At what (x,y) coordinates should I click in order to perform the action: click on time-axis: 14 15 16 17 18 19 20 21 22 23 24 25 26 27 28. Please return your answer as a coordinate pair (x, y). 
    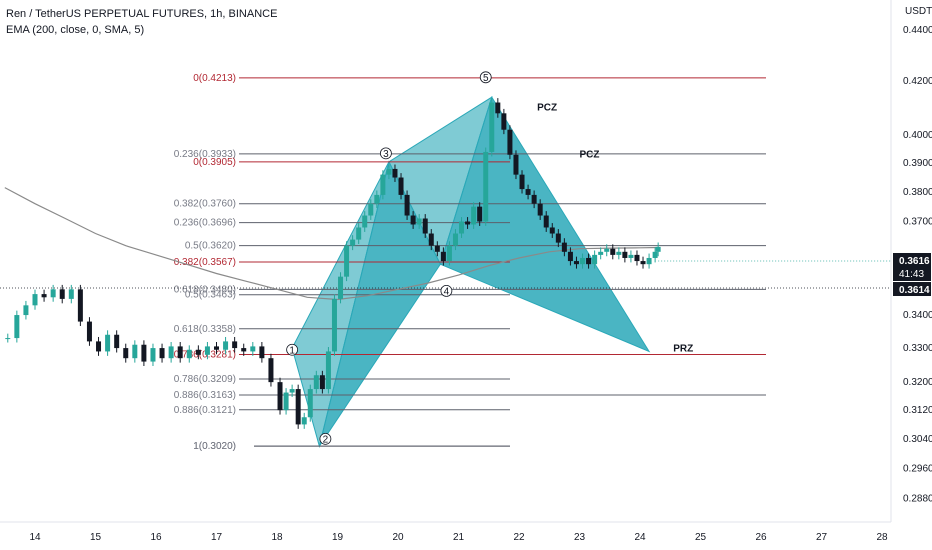
    Looking at the image, I should click on (458, 537).